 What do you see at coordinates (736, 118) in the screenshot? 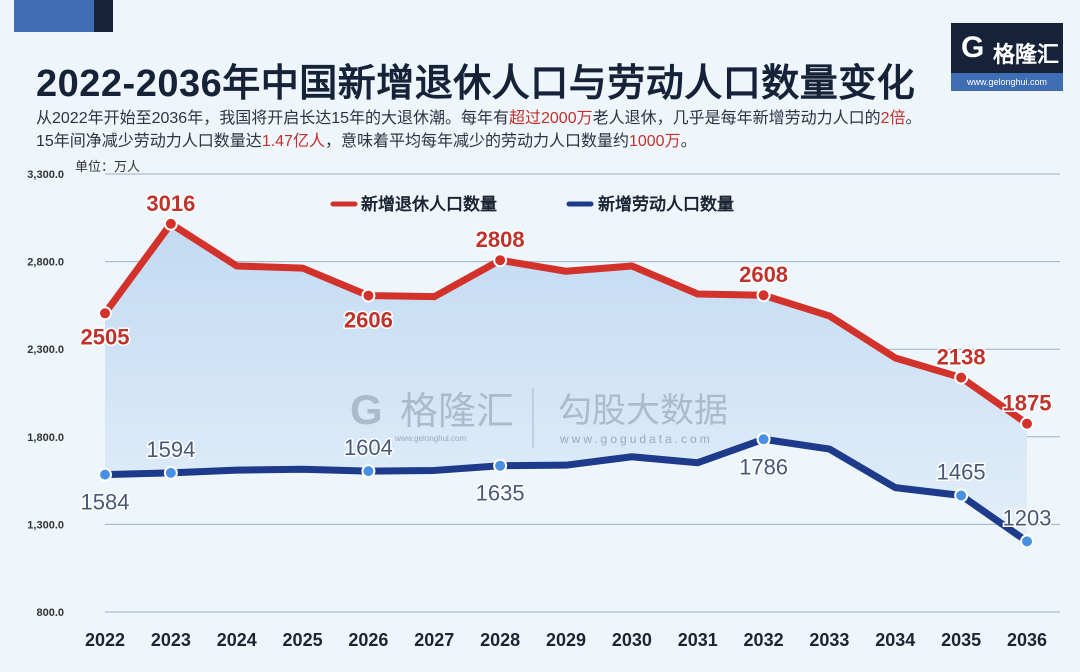
I see `subtitle-text: 老人退休，几乎是每年新增劳动力人口的` at bounding box center [736, 118].